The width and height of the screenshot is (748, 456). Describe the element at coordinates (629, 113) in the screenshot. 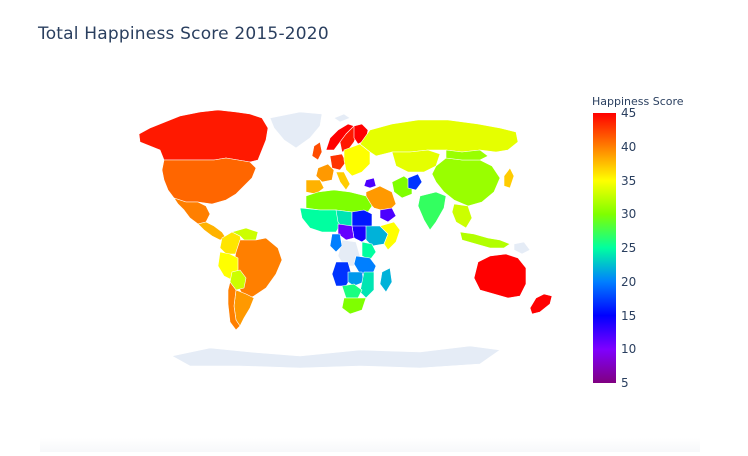

I see `colorbar-tick: 45` at that location.